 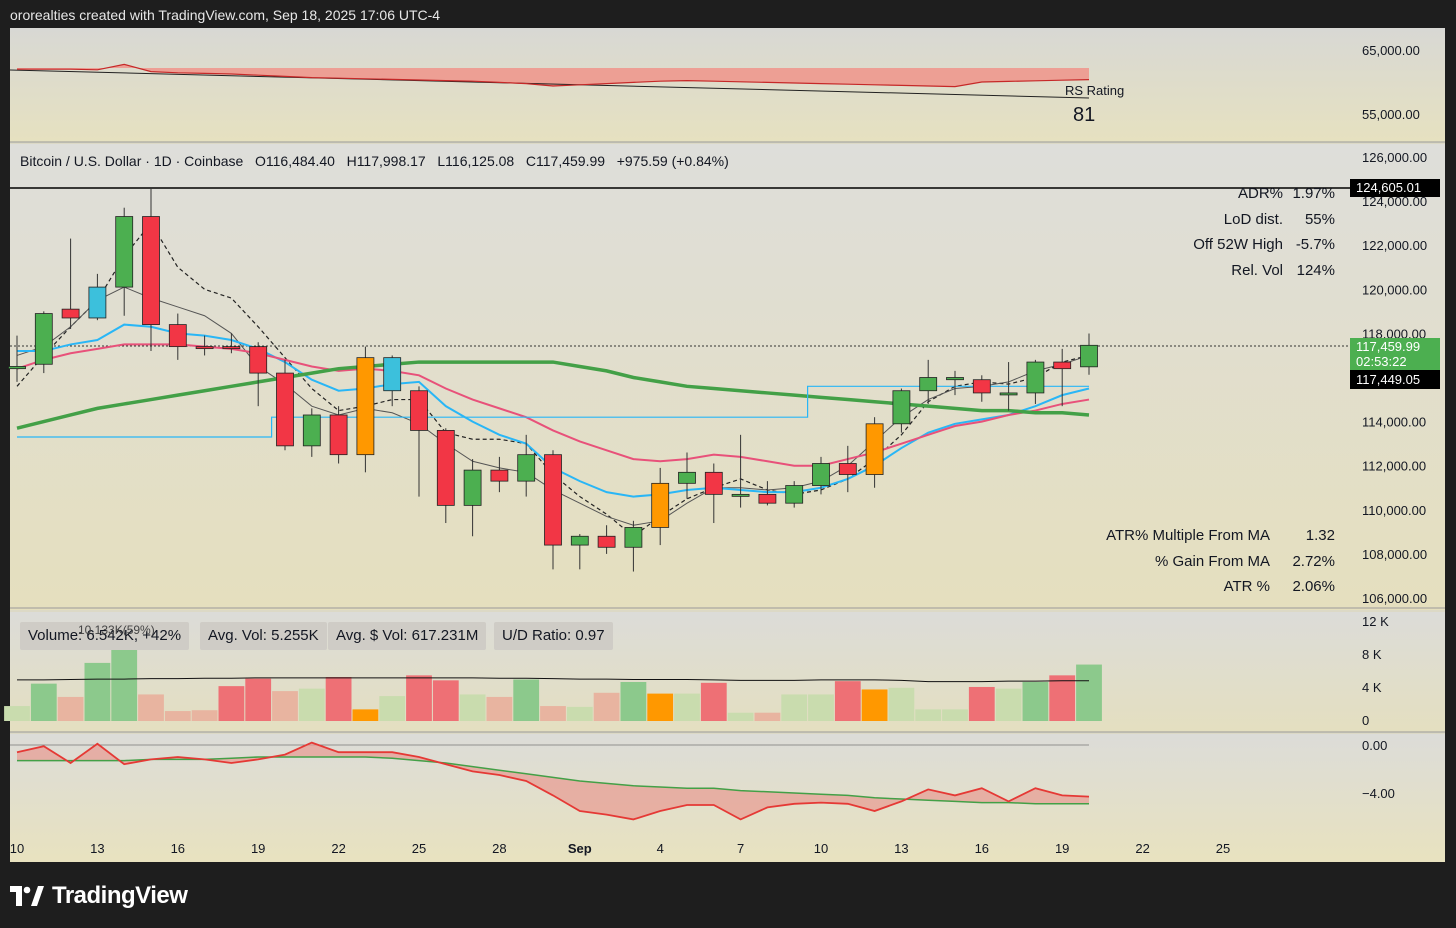 I want to click on ohlc-close: C117,459.99, so click(x=565, y=161).